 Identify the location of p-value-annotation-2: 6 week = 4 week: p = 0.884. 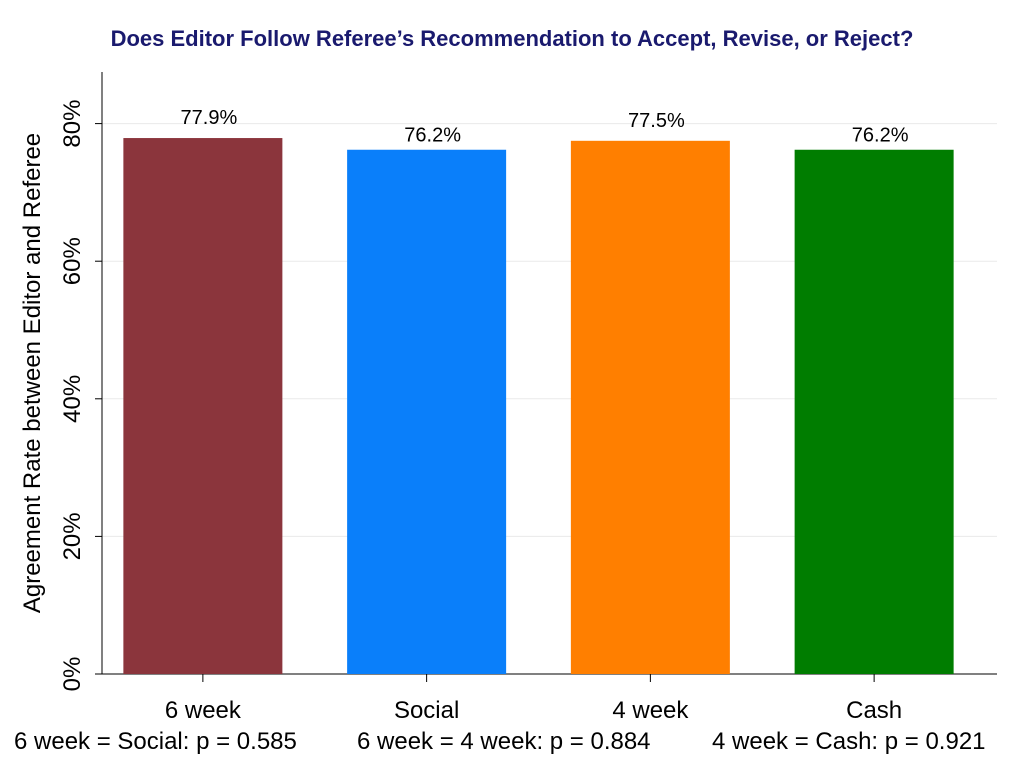
(504, 741).